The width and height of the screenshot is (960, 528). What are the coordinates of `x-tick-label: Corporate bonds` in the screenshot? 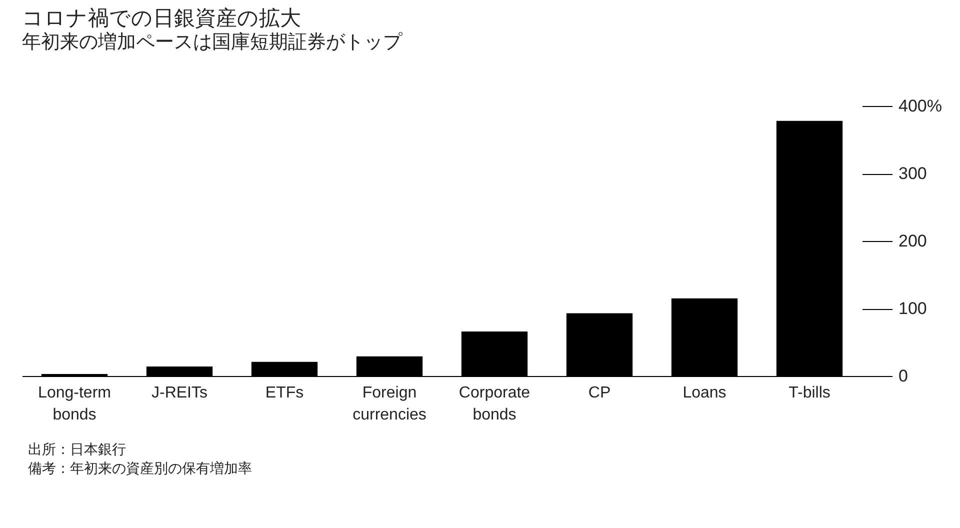 It's located at (494, 404).